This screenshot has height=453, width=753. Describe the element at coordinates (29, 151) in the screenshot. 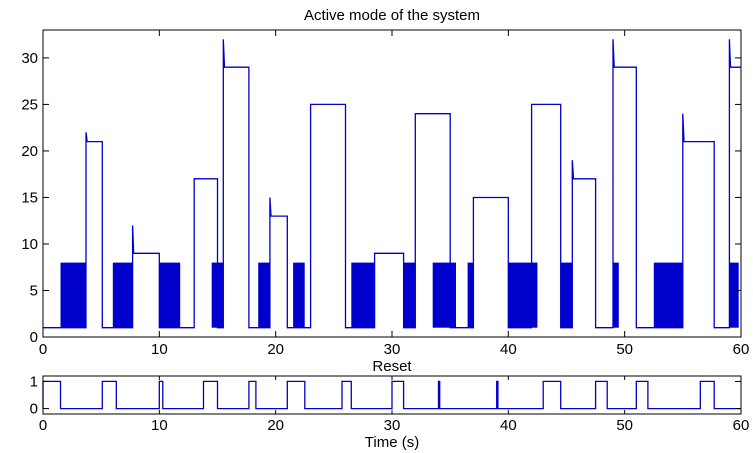

I see `y-tick-label: 20` at that location.